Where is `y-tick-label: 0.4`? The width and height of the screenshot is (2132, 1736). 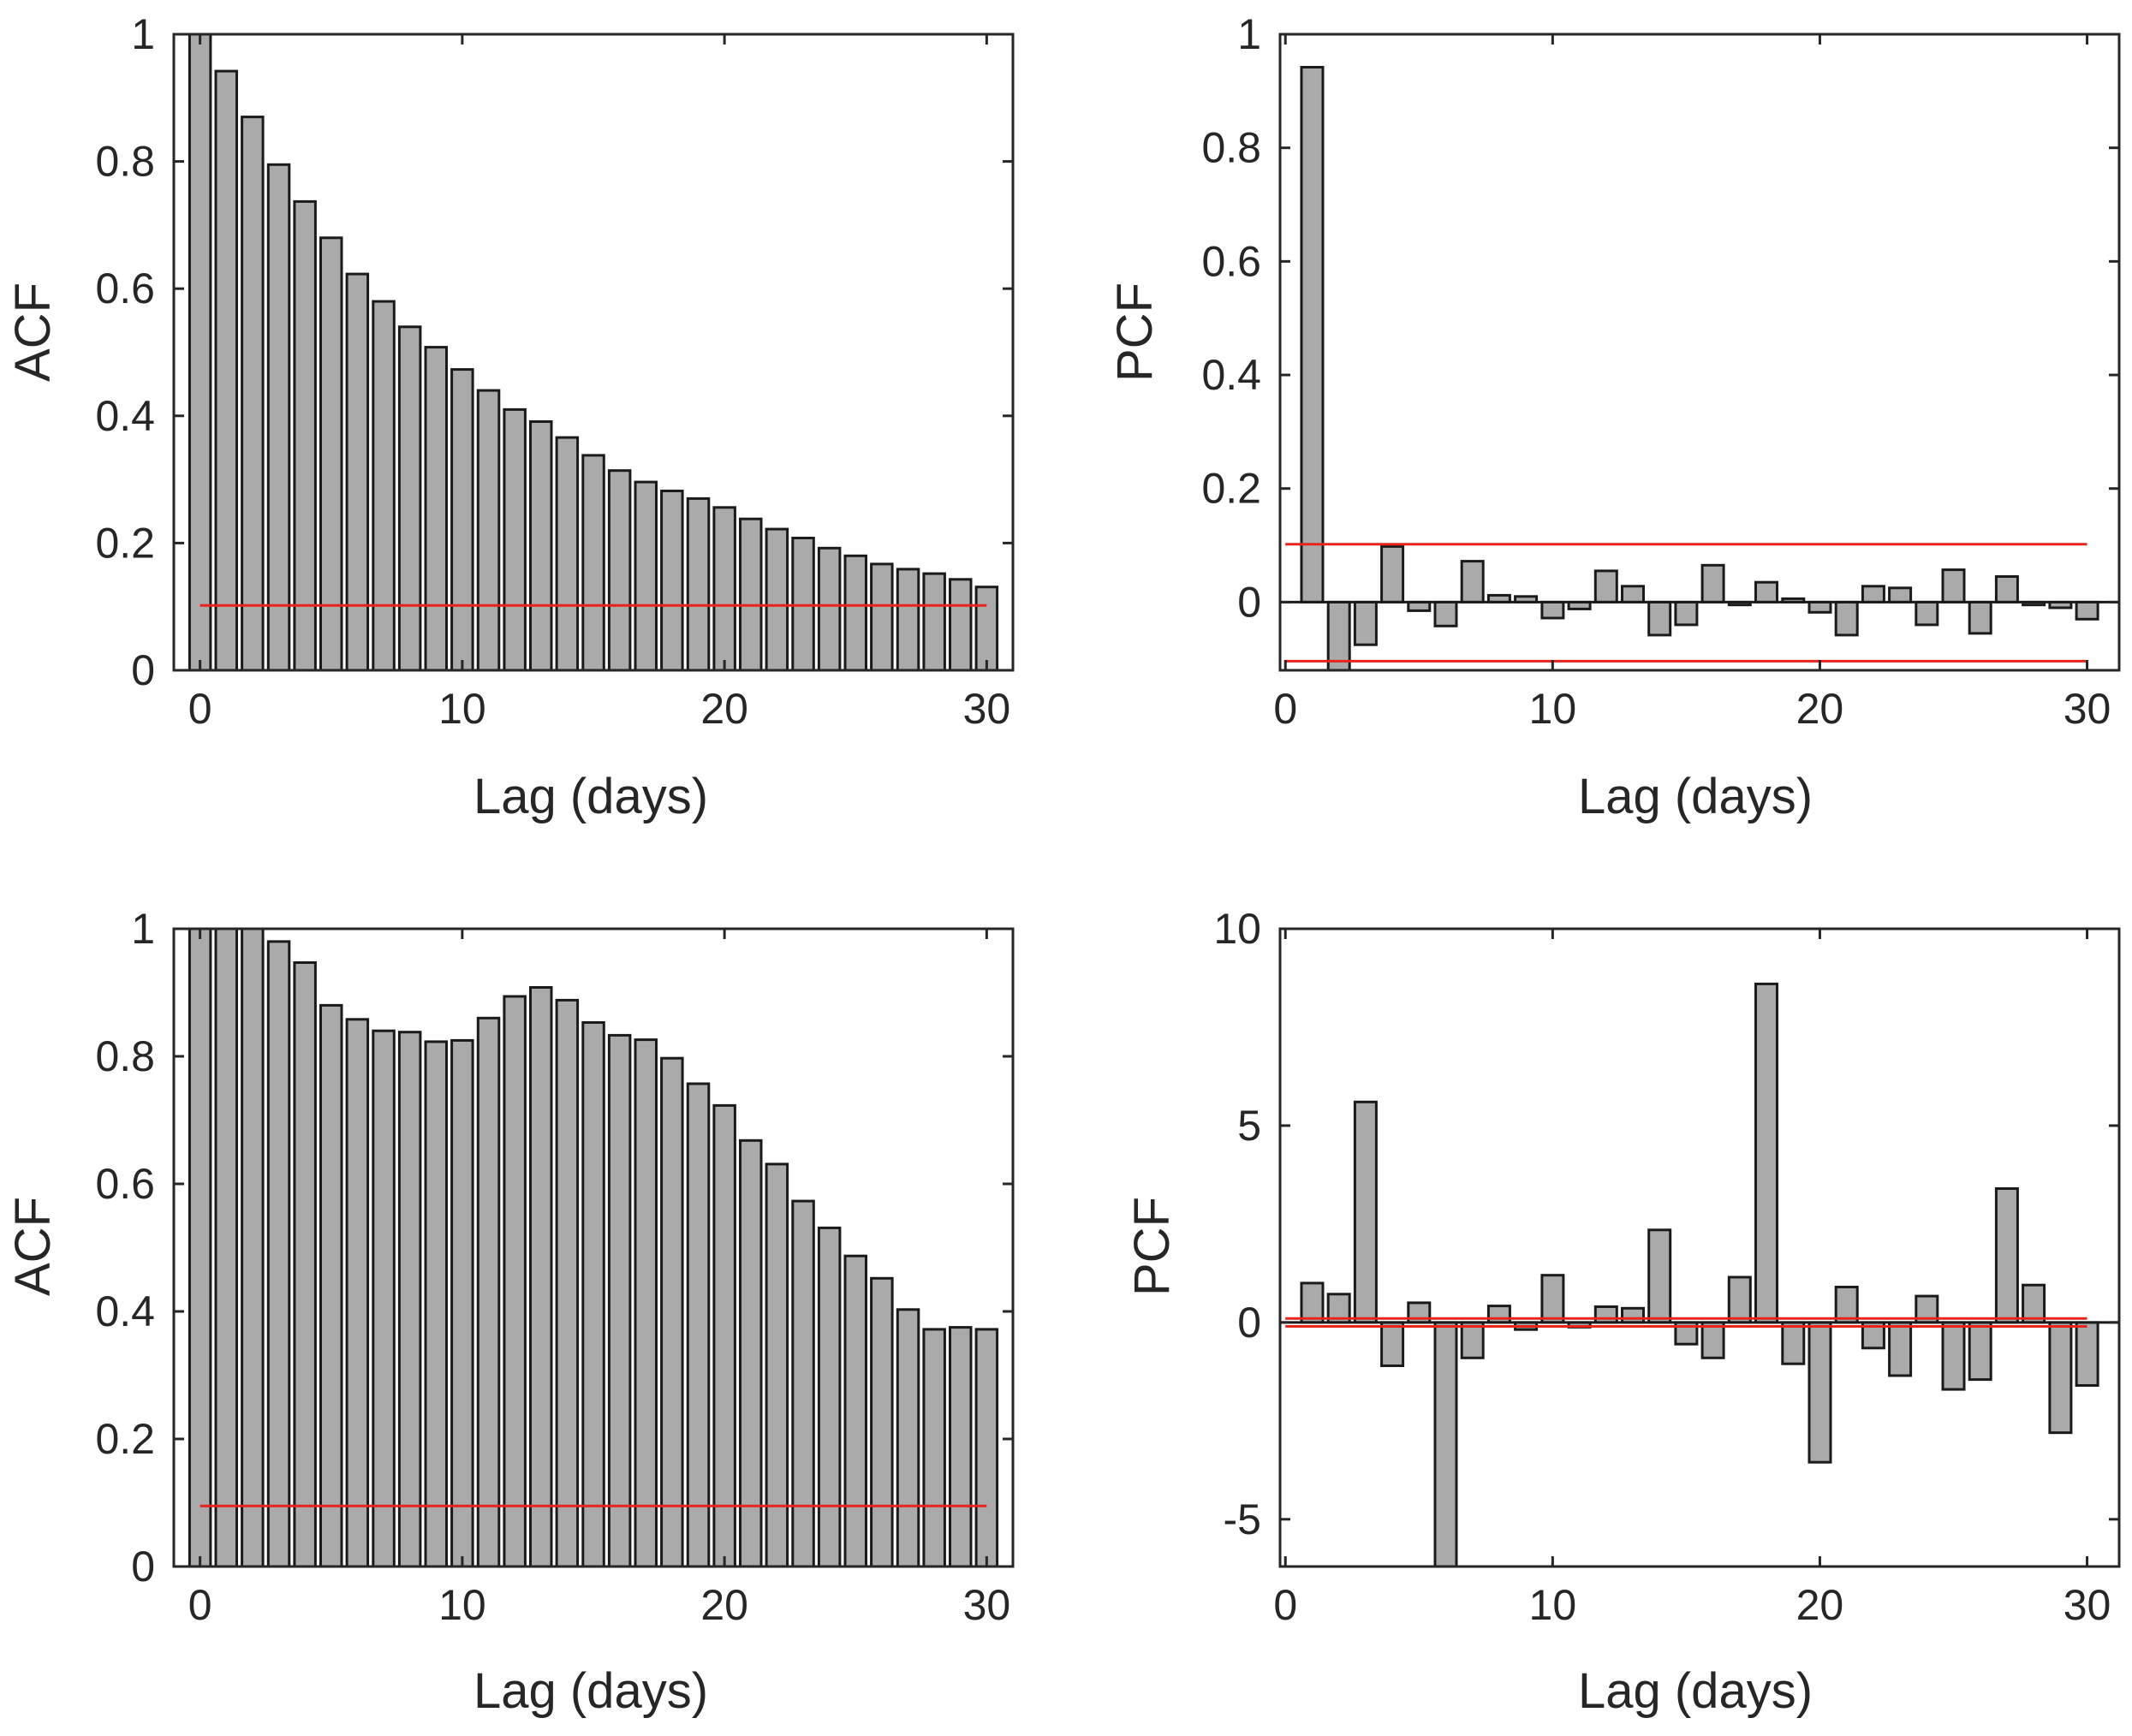 y-tick-label: 0.4 is located at coordinates (125, 1311).